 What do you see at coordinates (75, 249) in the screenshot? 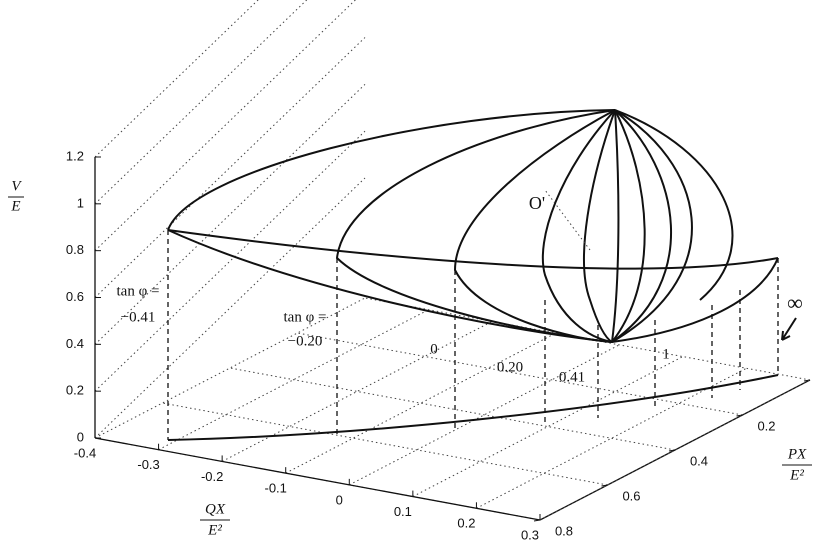
I see `z-tick-label: 0.8` at bounding box center [75, 249].